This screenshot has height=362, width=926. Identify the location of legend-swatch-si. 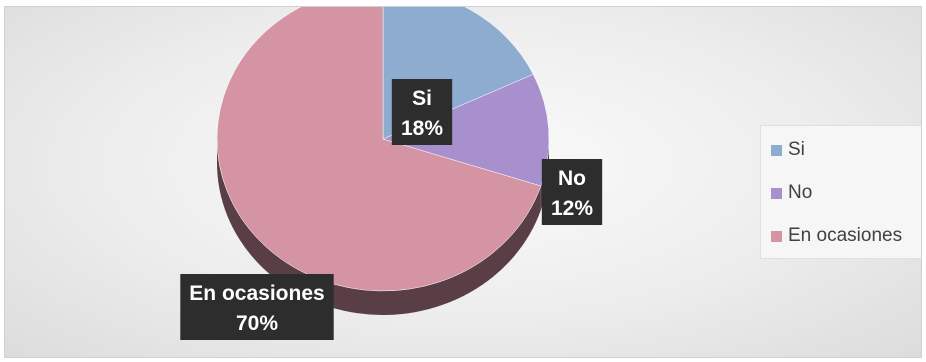
(776, 150).